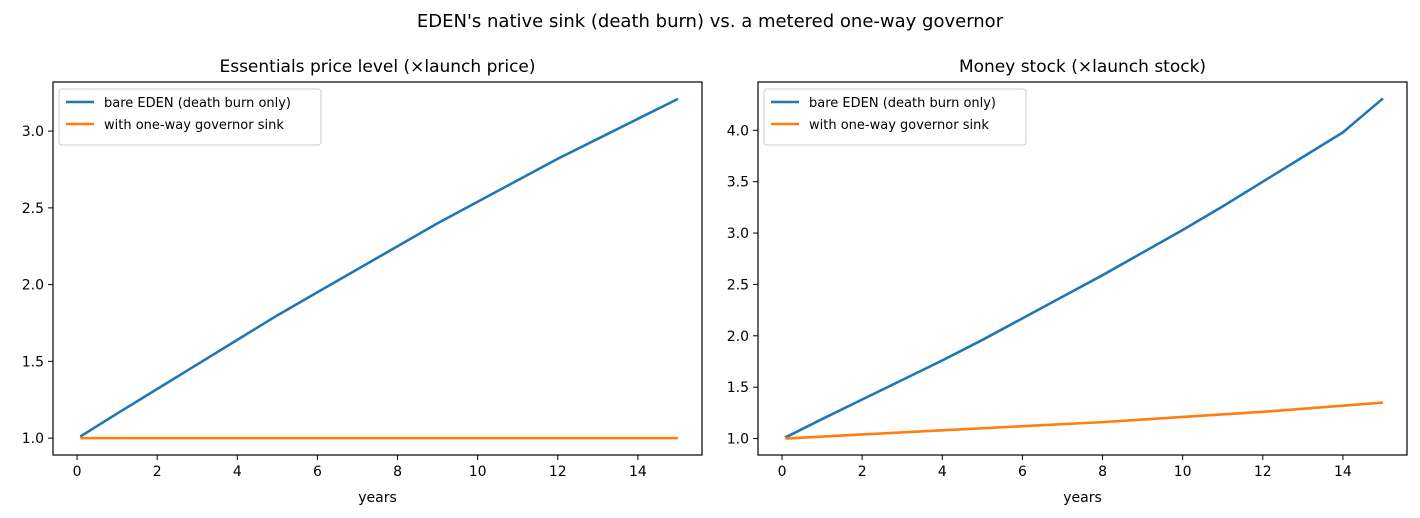 This screenshot has width=1420, height=518. I want to click on y-tick-label: 3.5, so click(738, 183).